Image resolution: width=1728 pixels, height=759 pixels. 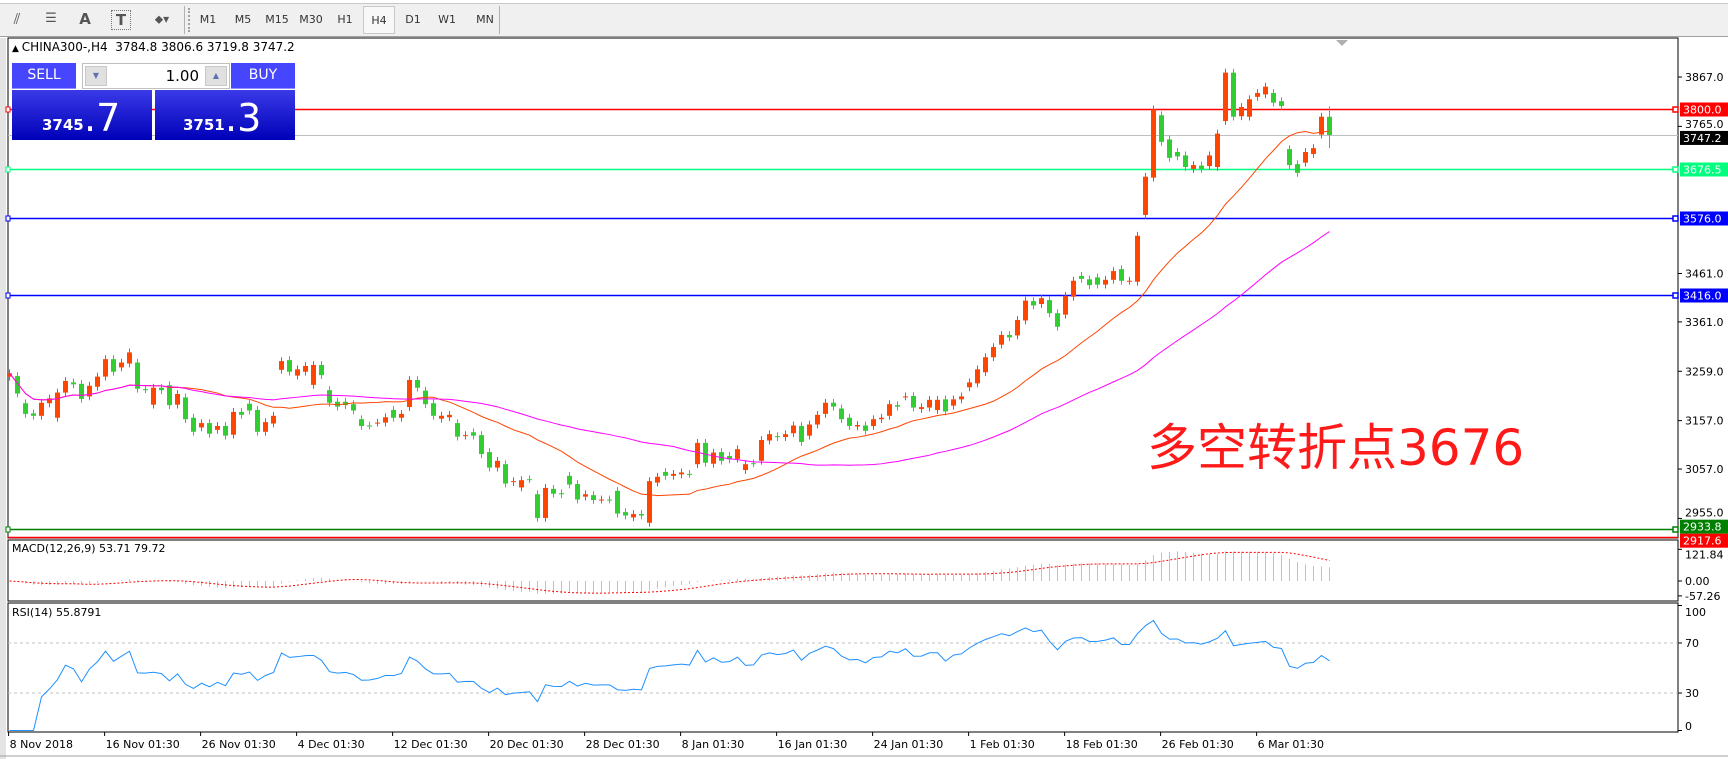 I want to click on lot-decrease-button: ▼, so click(x=96, y=76).